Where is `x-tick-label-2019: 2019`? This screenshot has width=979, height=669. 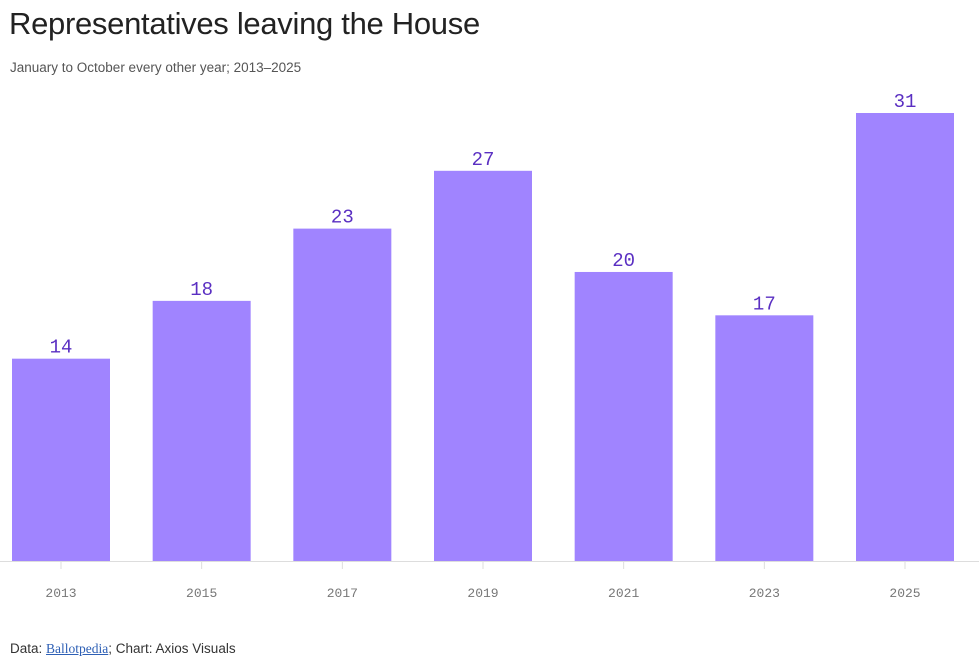
x-tick-label-2019: 2019 is located at coordinates (482, 593).